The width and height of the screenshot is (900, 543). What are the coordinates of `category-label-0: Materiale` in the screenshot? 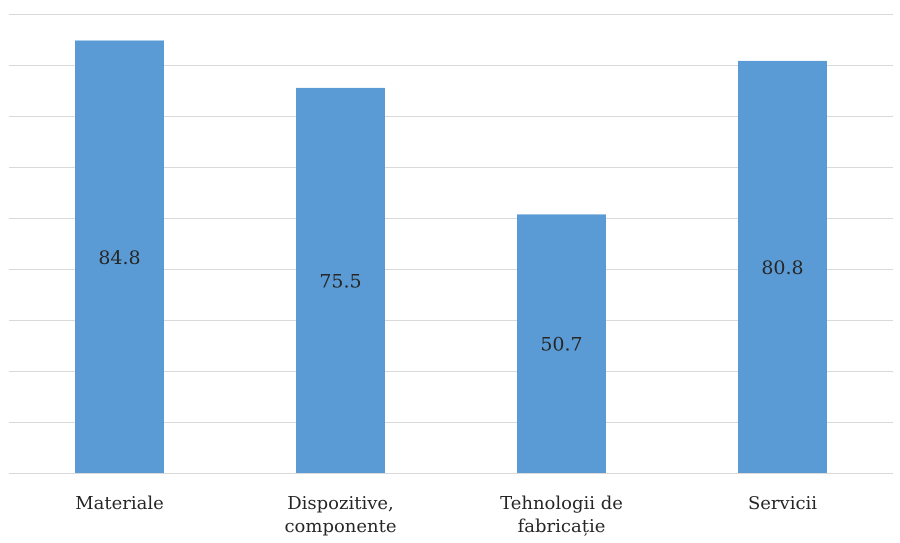 It's located at (119, 503).